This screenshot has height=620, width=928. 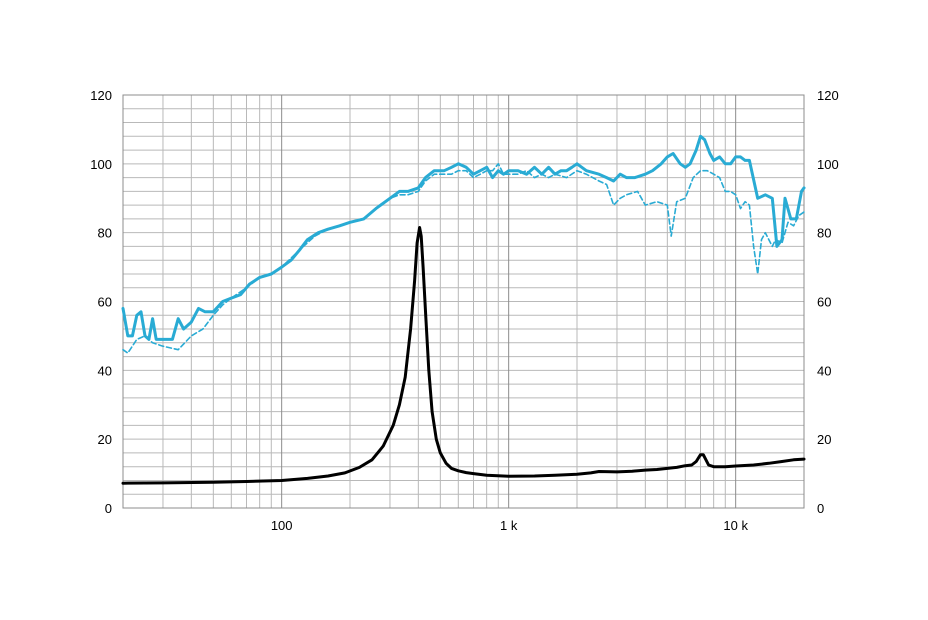 I want to click on y-tick-label-right: 60, so click(x=824, y=302).